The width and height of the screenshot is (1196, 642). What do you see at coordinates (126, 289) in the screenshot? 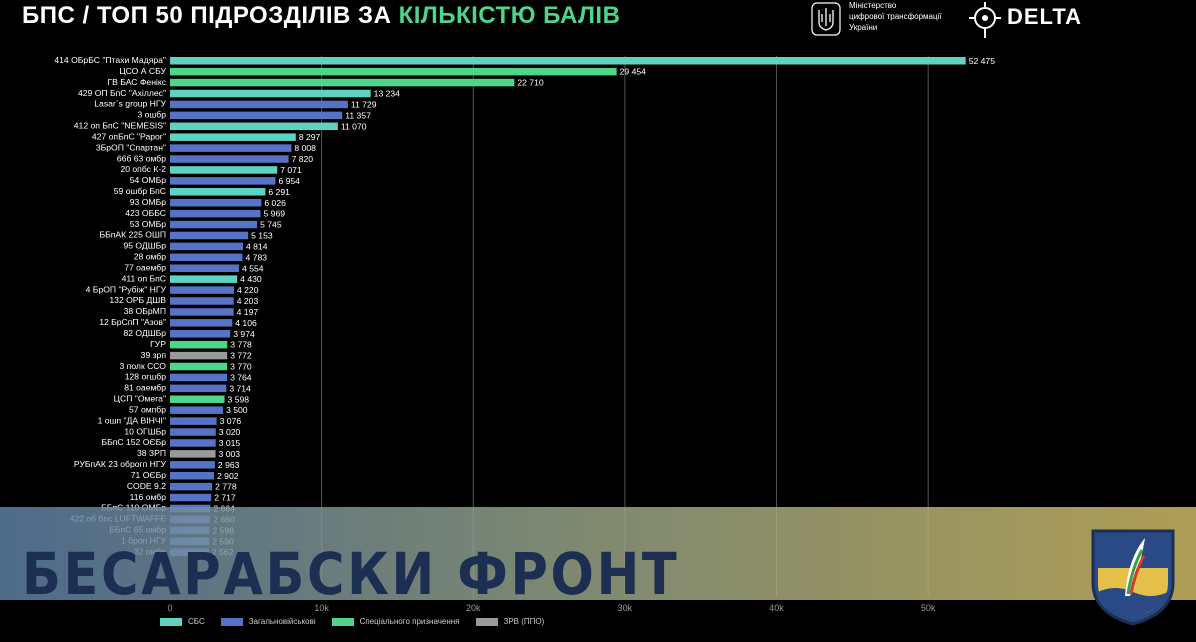
I see `bar-category-label: 4 БрОП "Рубіж" НГУ` at bounding box center [126, 289].